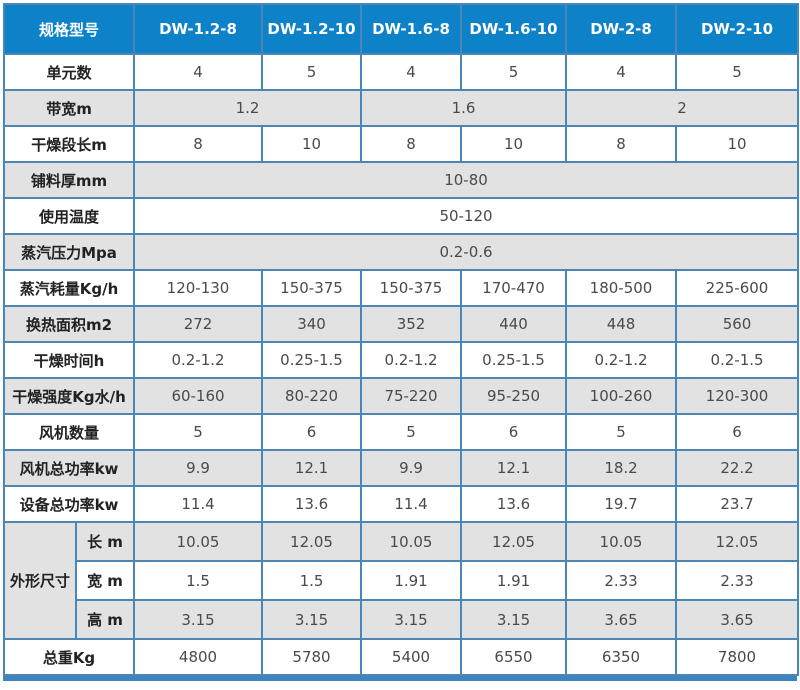 The height and width of the screenshot is (690, 800). Describe the element at coordinates (69, 504) in the screenshot. I see `row-label: 设备总功率kw` at that location.